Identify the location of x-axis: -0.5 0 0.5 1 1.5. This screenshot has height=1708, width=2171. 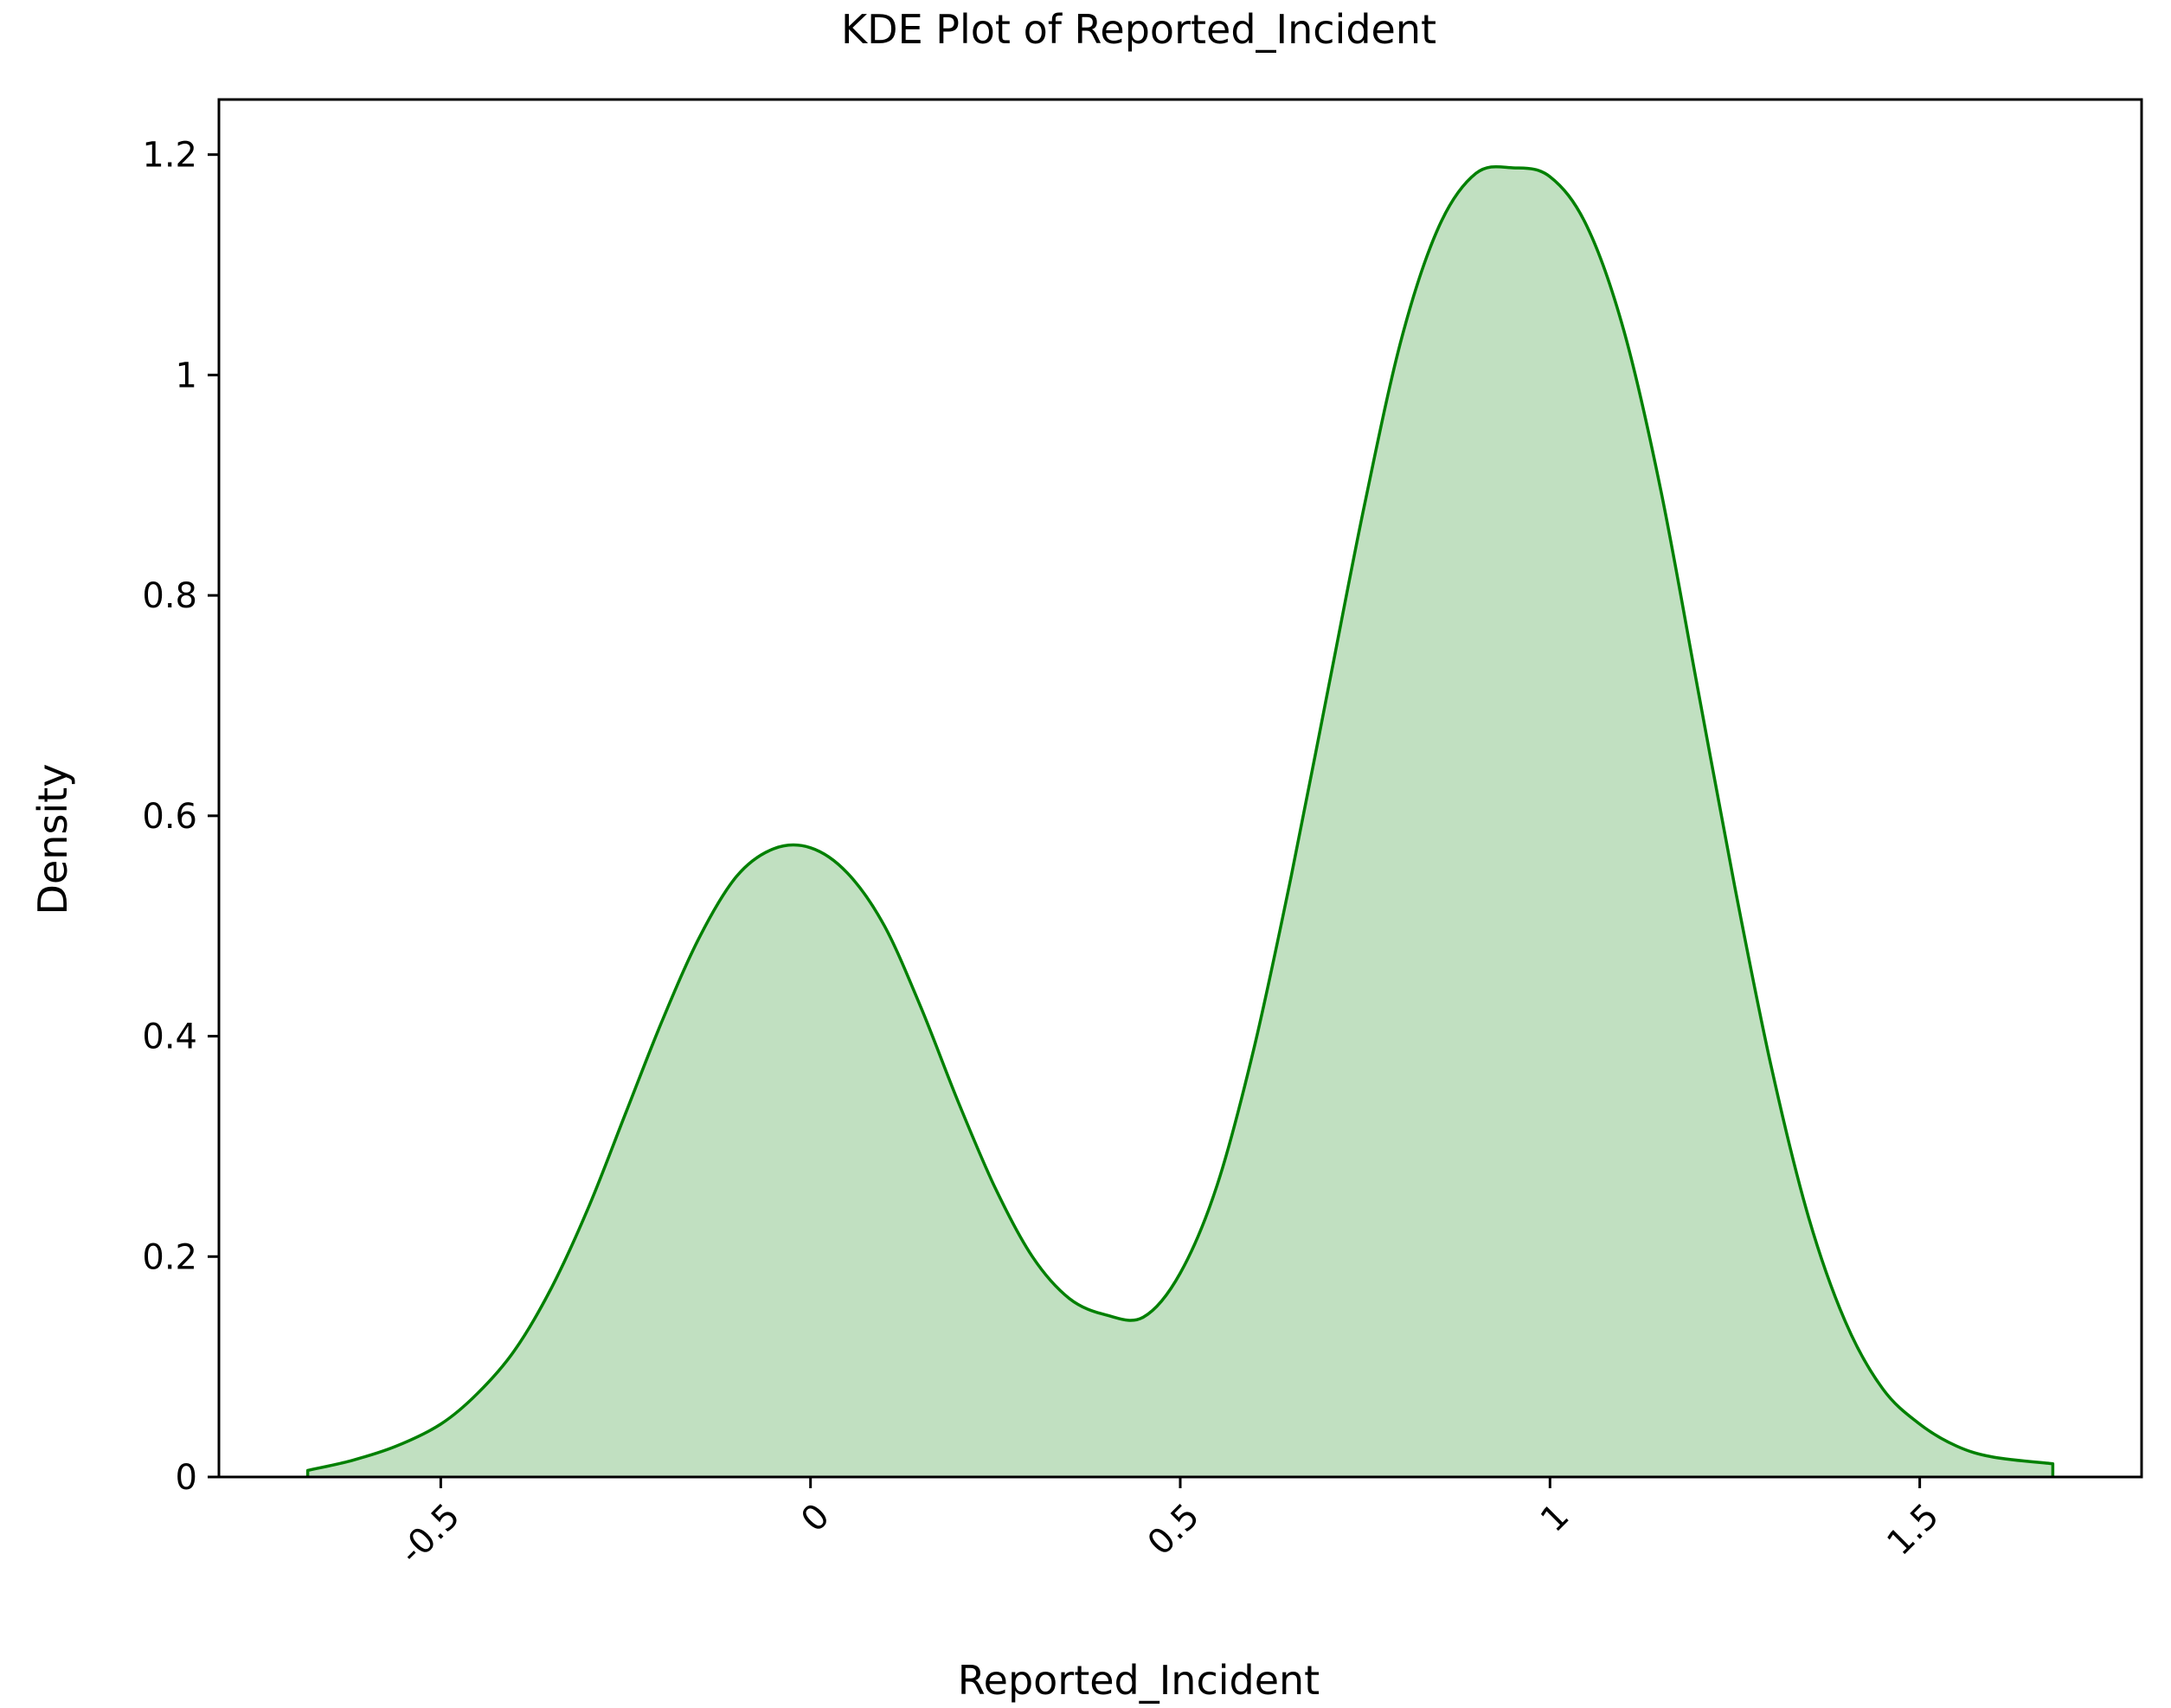
(1169, 1524).